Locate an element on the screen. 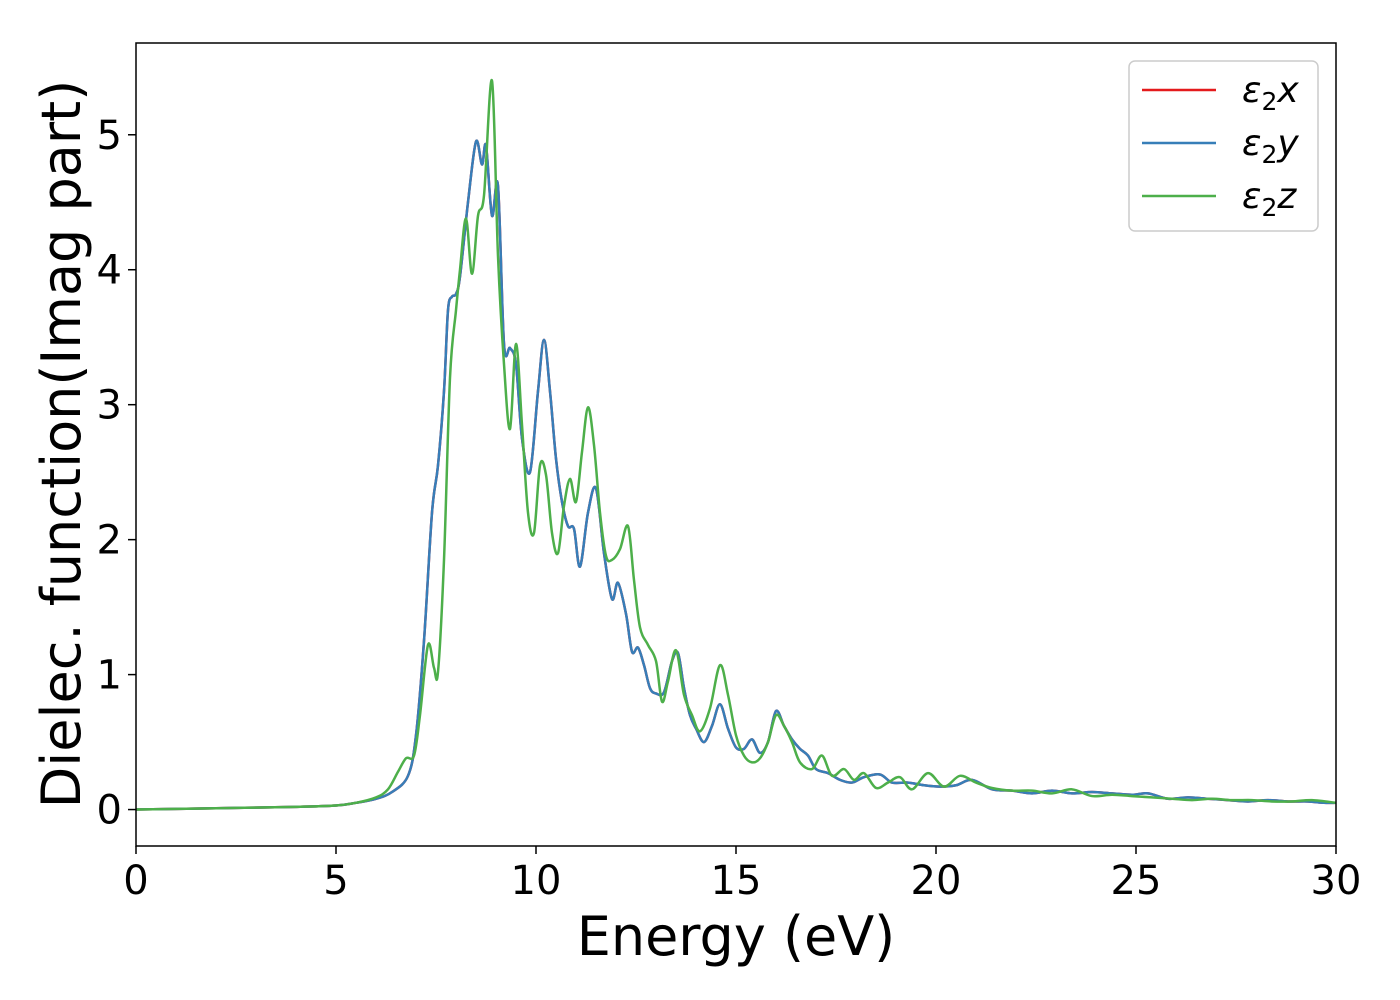 Image resolution: width=1400 pixels, height=1000 pixels. y-axis: 0 1 2 3 4 5 is located at coordinates (116, 473).